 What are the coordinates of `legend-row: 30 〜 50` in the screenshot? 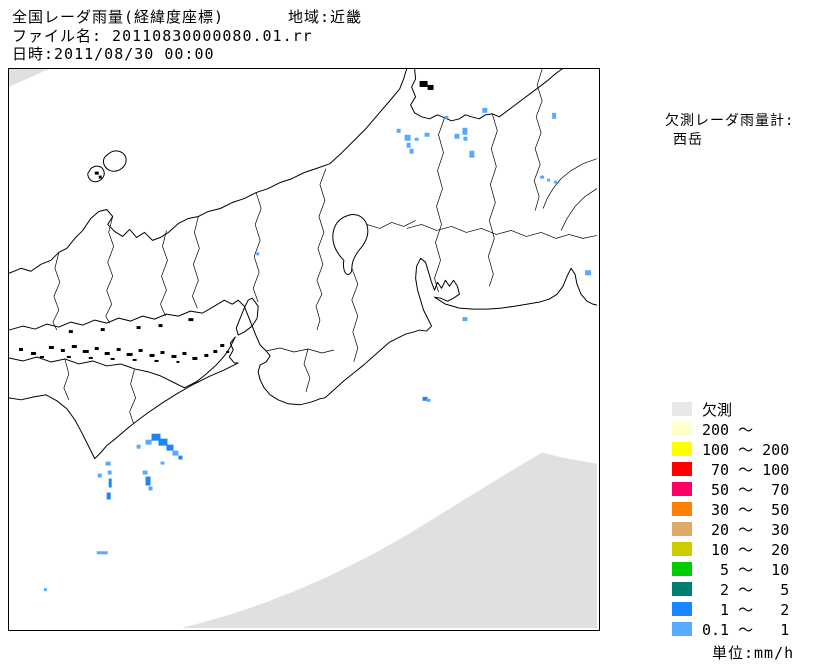 It's located at (730, 509).